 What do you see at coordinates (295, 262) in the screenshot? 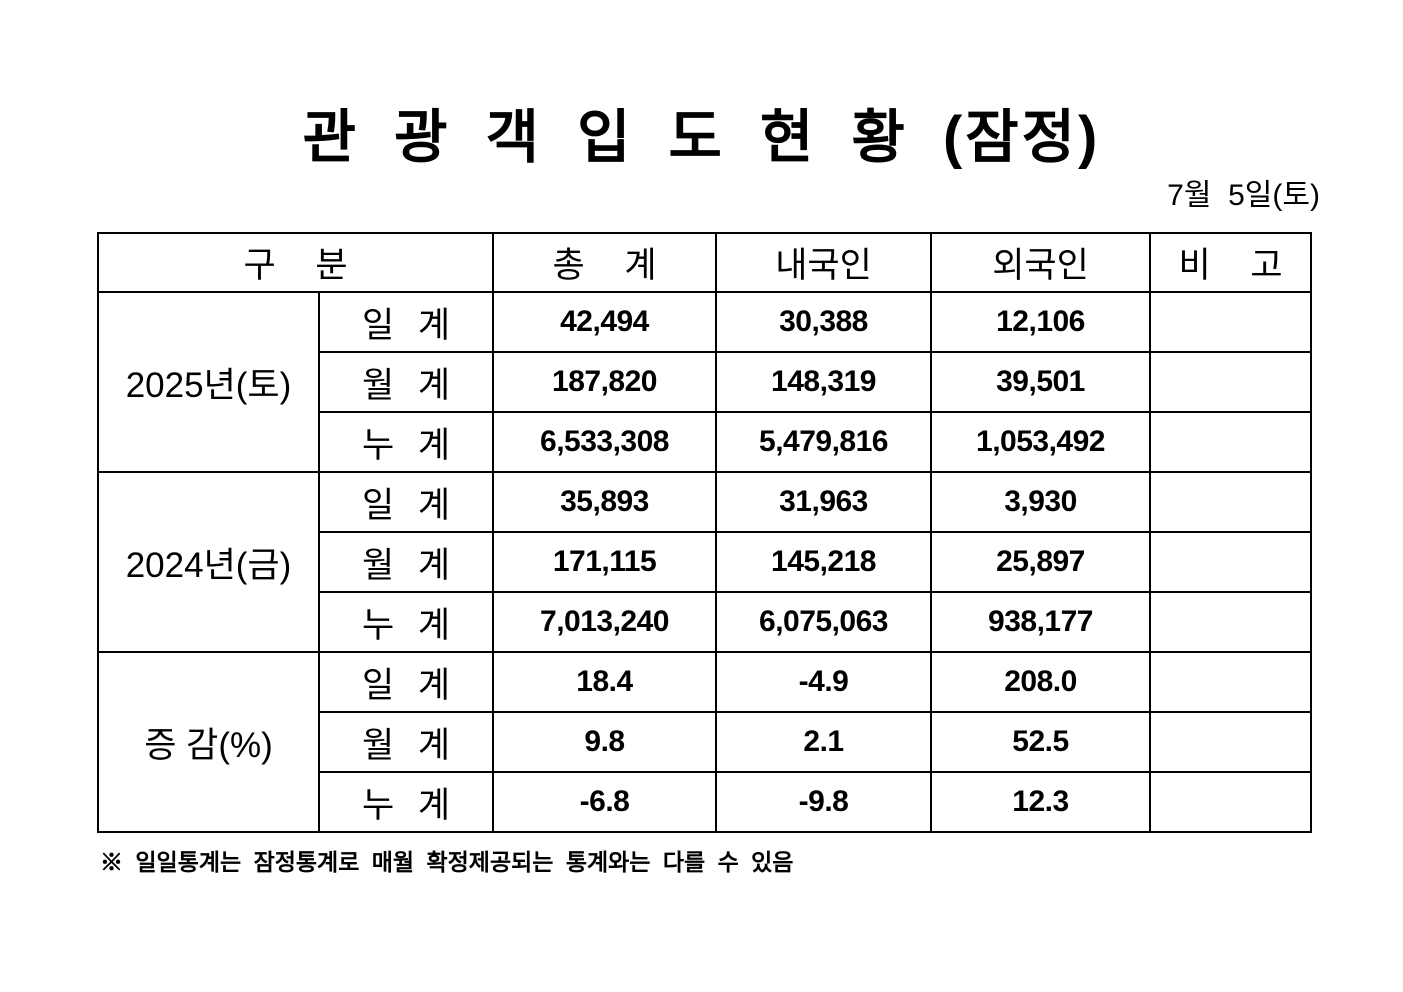
I see `header-gubun: 구 분` at bounding box center [295, 262].